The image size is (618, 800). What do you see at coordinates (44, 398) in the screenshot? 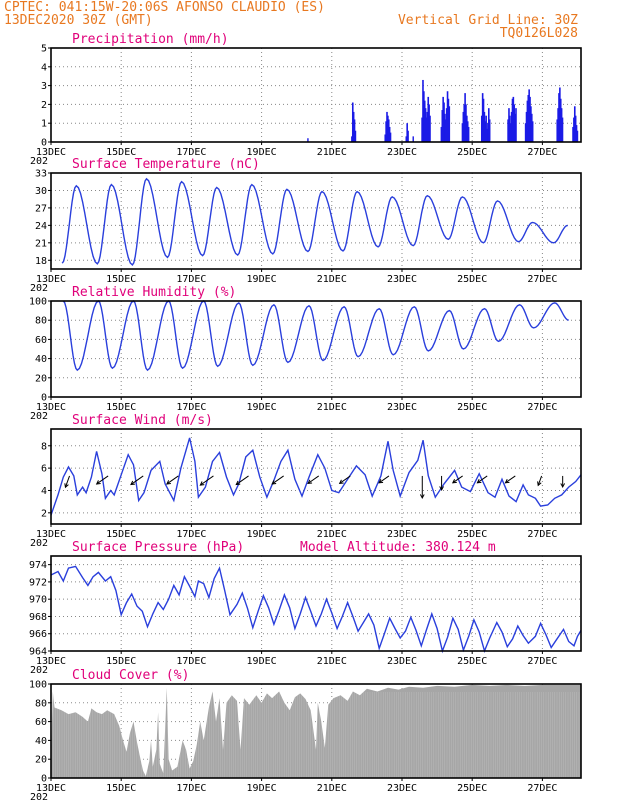
I see `rh-ytick-label: 0` at bounding box center [44, 398].